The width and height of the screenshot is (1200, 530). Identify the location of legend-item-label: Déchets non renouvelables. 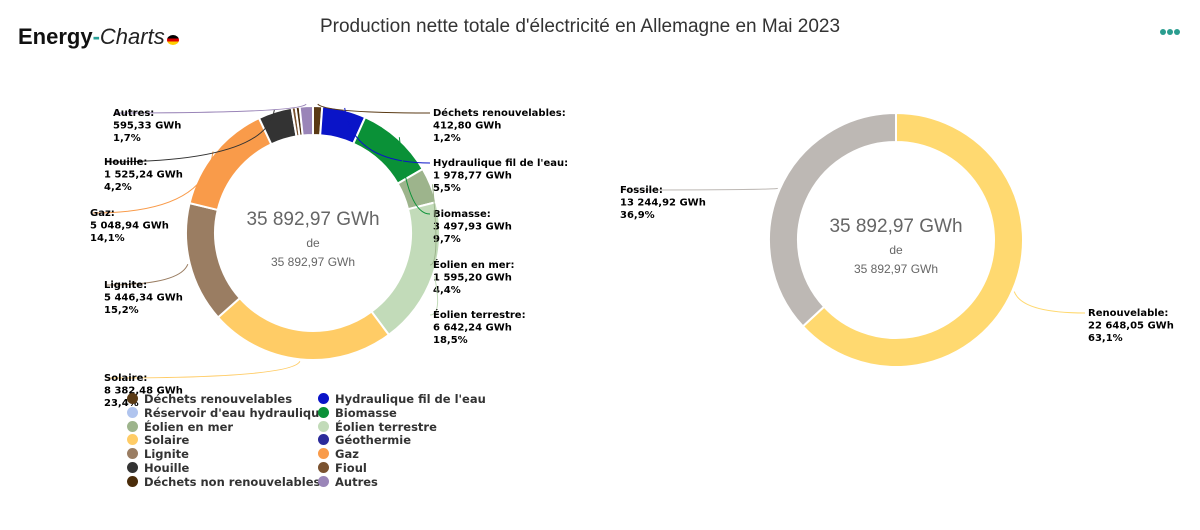
(232, 481).